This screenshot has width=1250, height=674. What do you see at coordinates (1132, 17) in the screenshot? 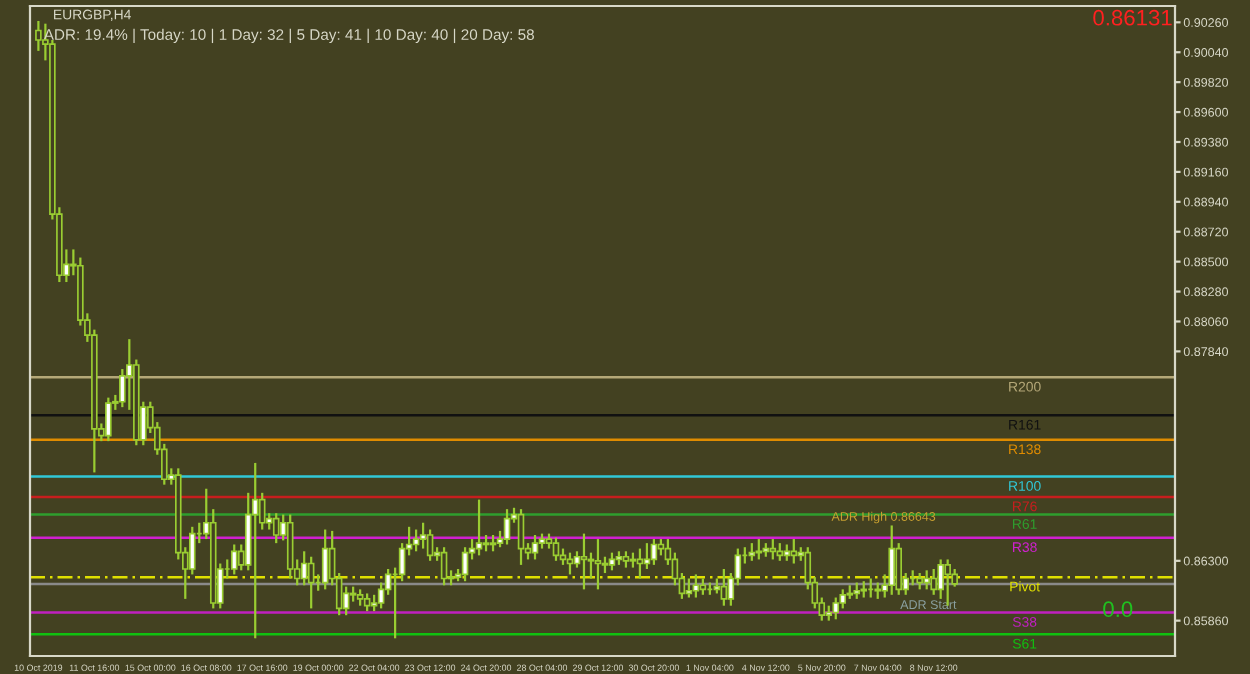
I see `annotation: 0.86131` at bounding box center [1132, 17].